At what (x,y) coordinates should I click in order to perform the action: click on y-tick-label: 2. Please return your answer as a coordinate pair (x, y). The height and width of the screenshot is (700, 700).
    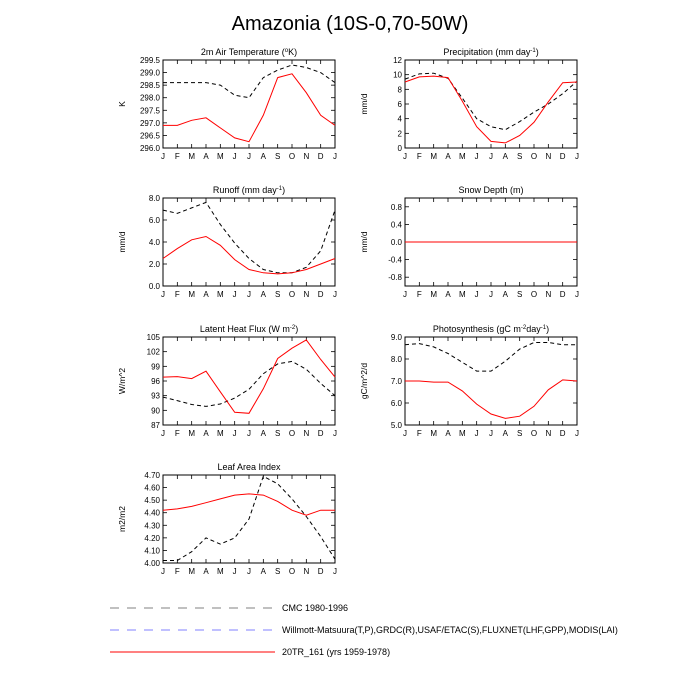
    Looking at the image, I should click on (400, 133).